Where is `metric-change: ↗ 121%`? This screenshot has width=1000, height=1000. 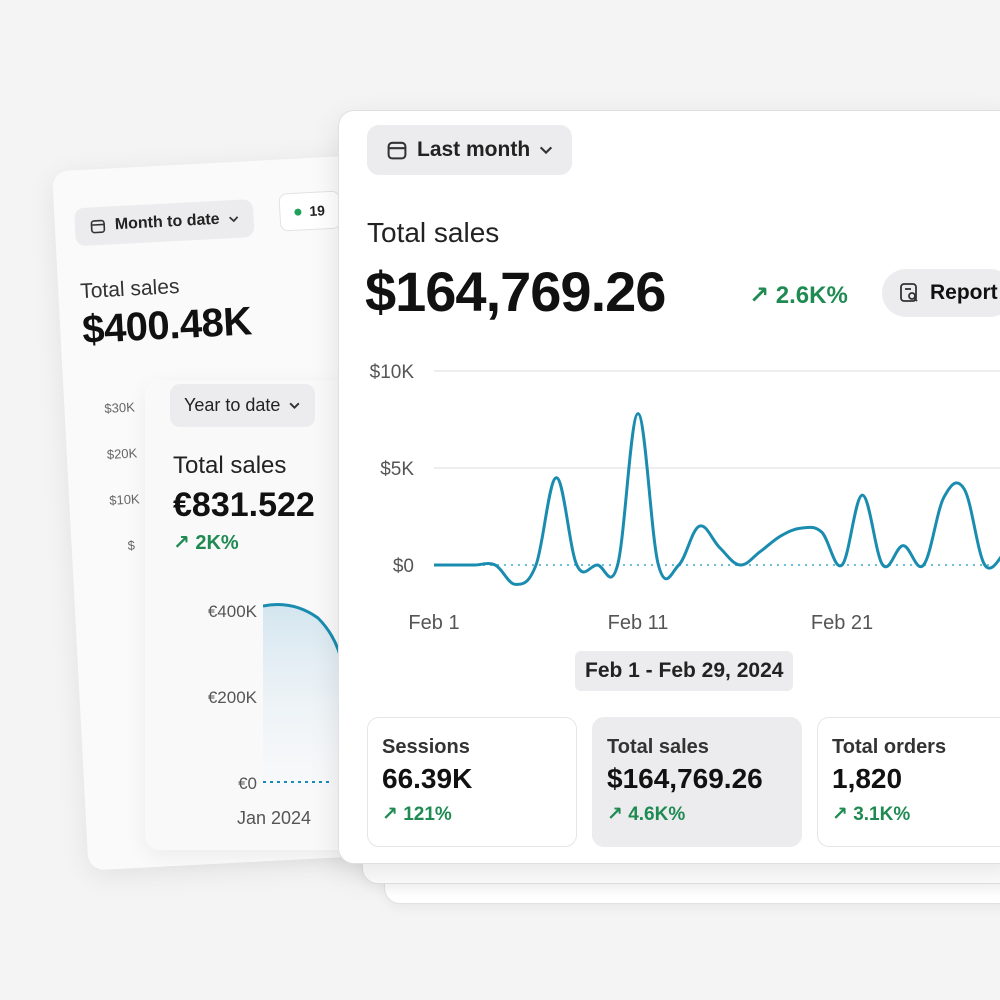 metric-change: ↗ 121% is located at coordinates (472, 814).